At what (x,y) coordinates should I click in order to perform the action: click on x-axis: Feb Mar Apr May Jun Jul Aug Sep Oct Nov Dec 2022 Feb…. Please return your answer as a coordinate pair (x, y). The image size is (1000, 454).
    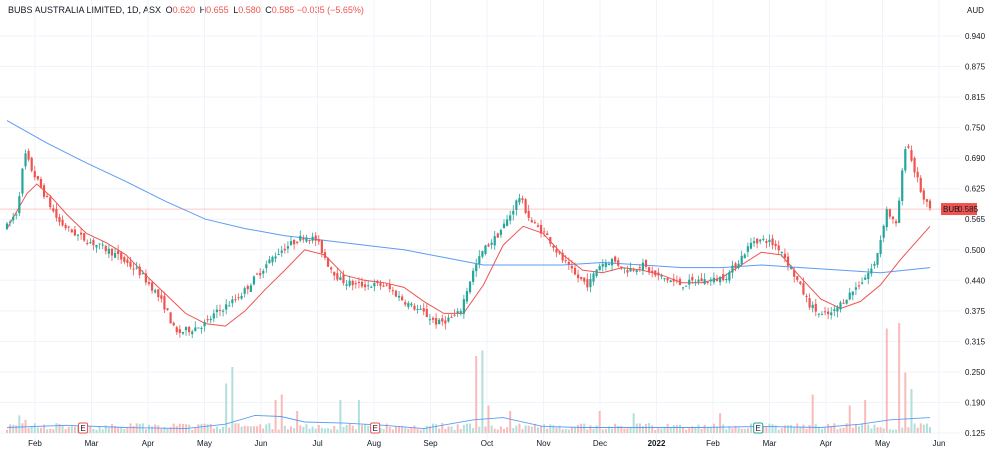
    Looking at the image, I should click on (486, 443).